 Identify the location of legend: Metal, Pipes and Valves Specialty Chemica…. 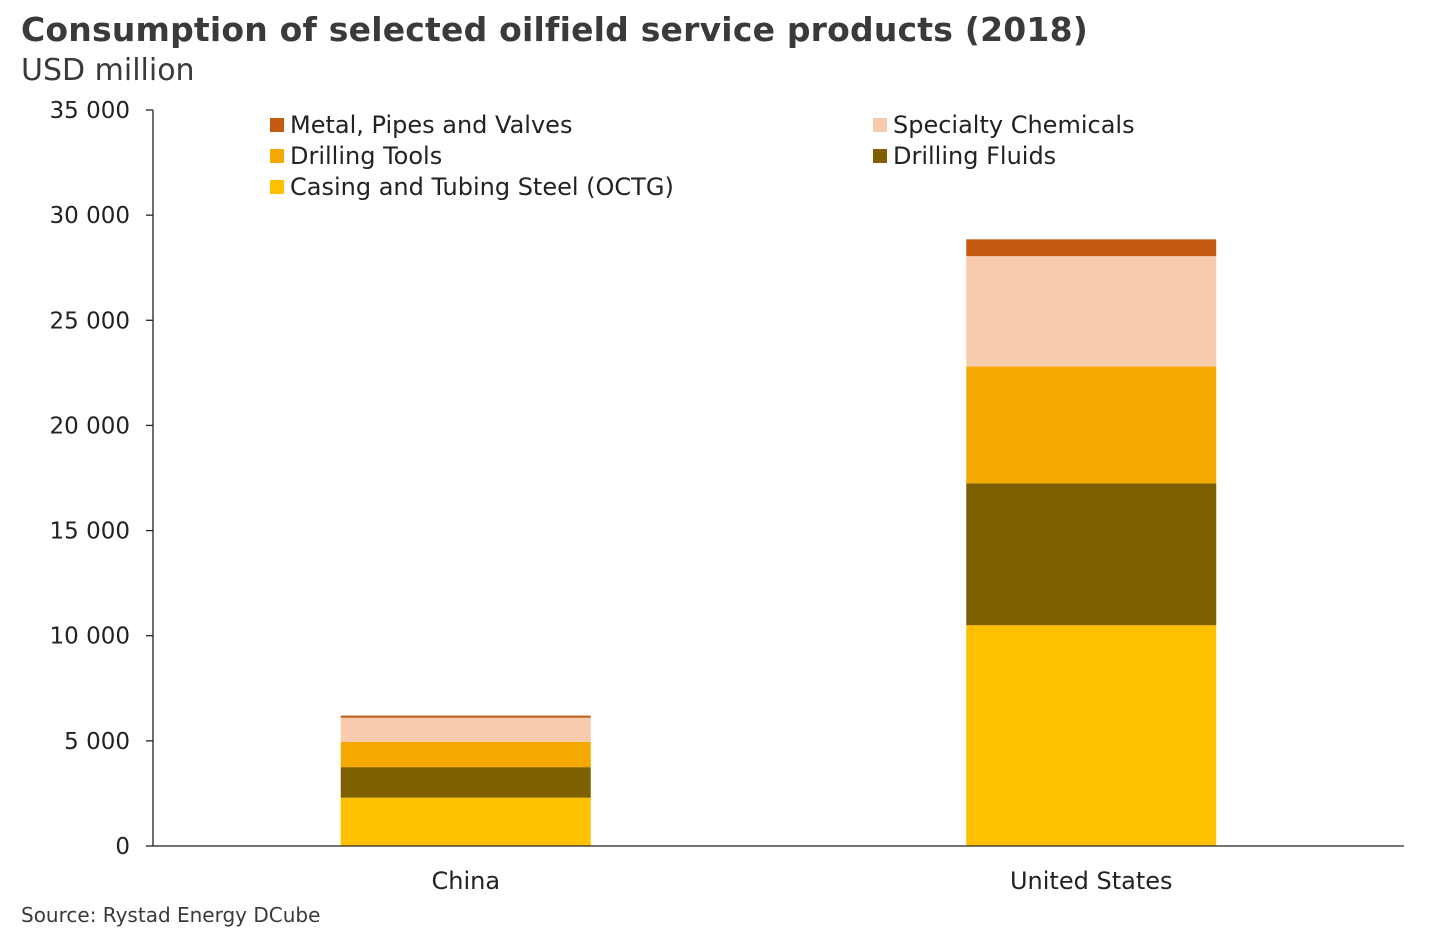
(702, 156).